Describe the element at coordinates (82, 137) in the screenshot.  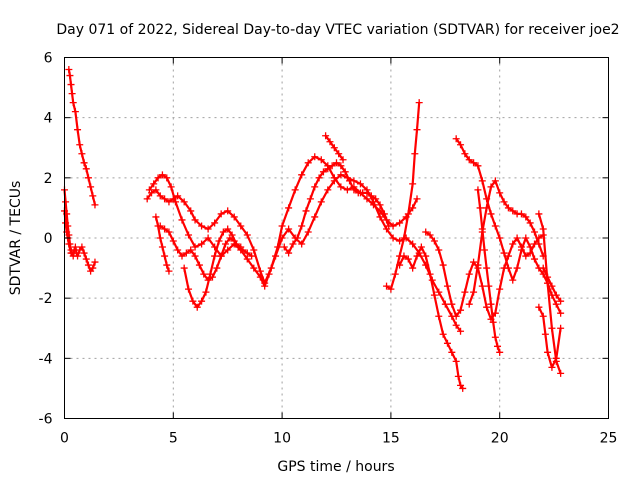
I see `series-arc2` at that location.